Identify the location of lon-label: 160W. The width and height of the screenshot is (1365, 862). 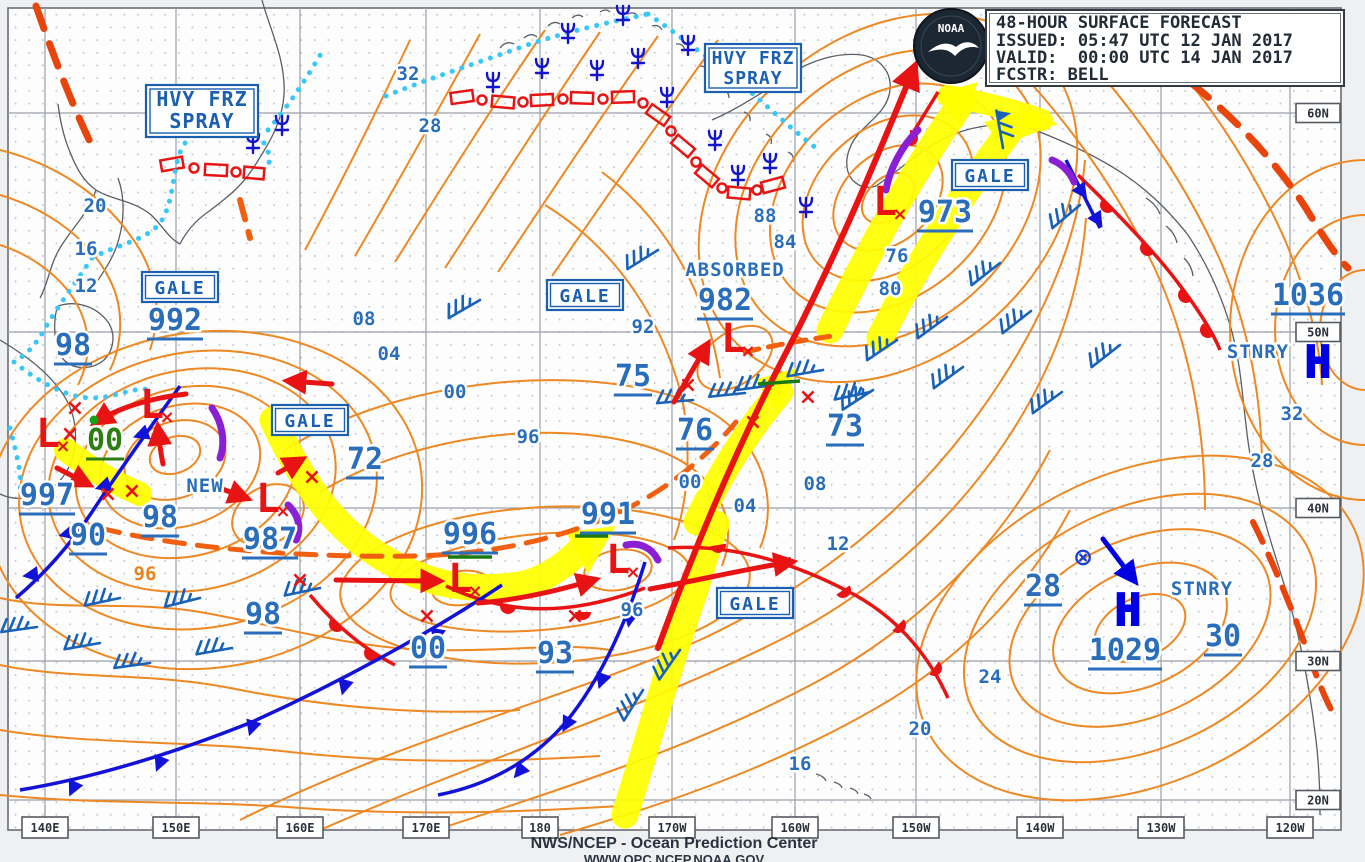
(796, 828).